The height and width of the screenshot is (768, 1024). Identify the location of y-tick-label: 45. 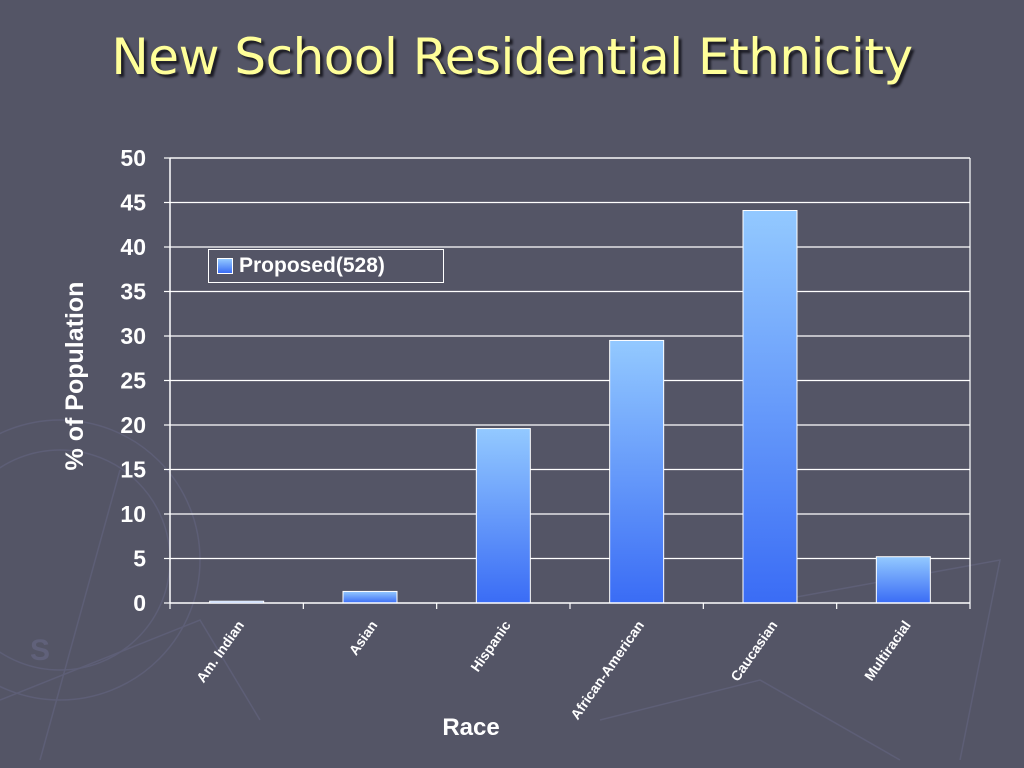
(133, 203).